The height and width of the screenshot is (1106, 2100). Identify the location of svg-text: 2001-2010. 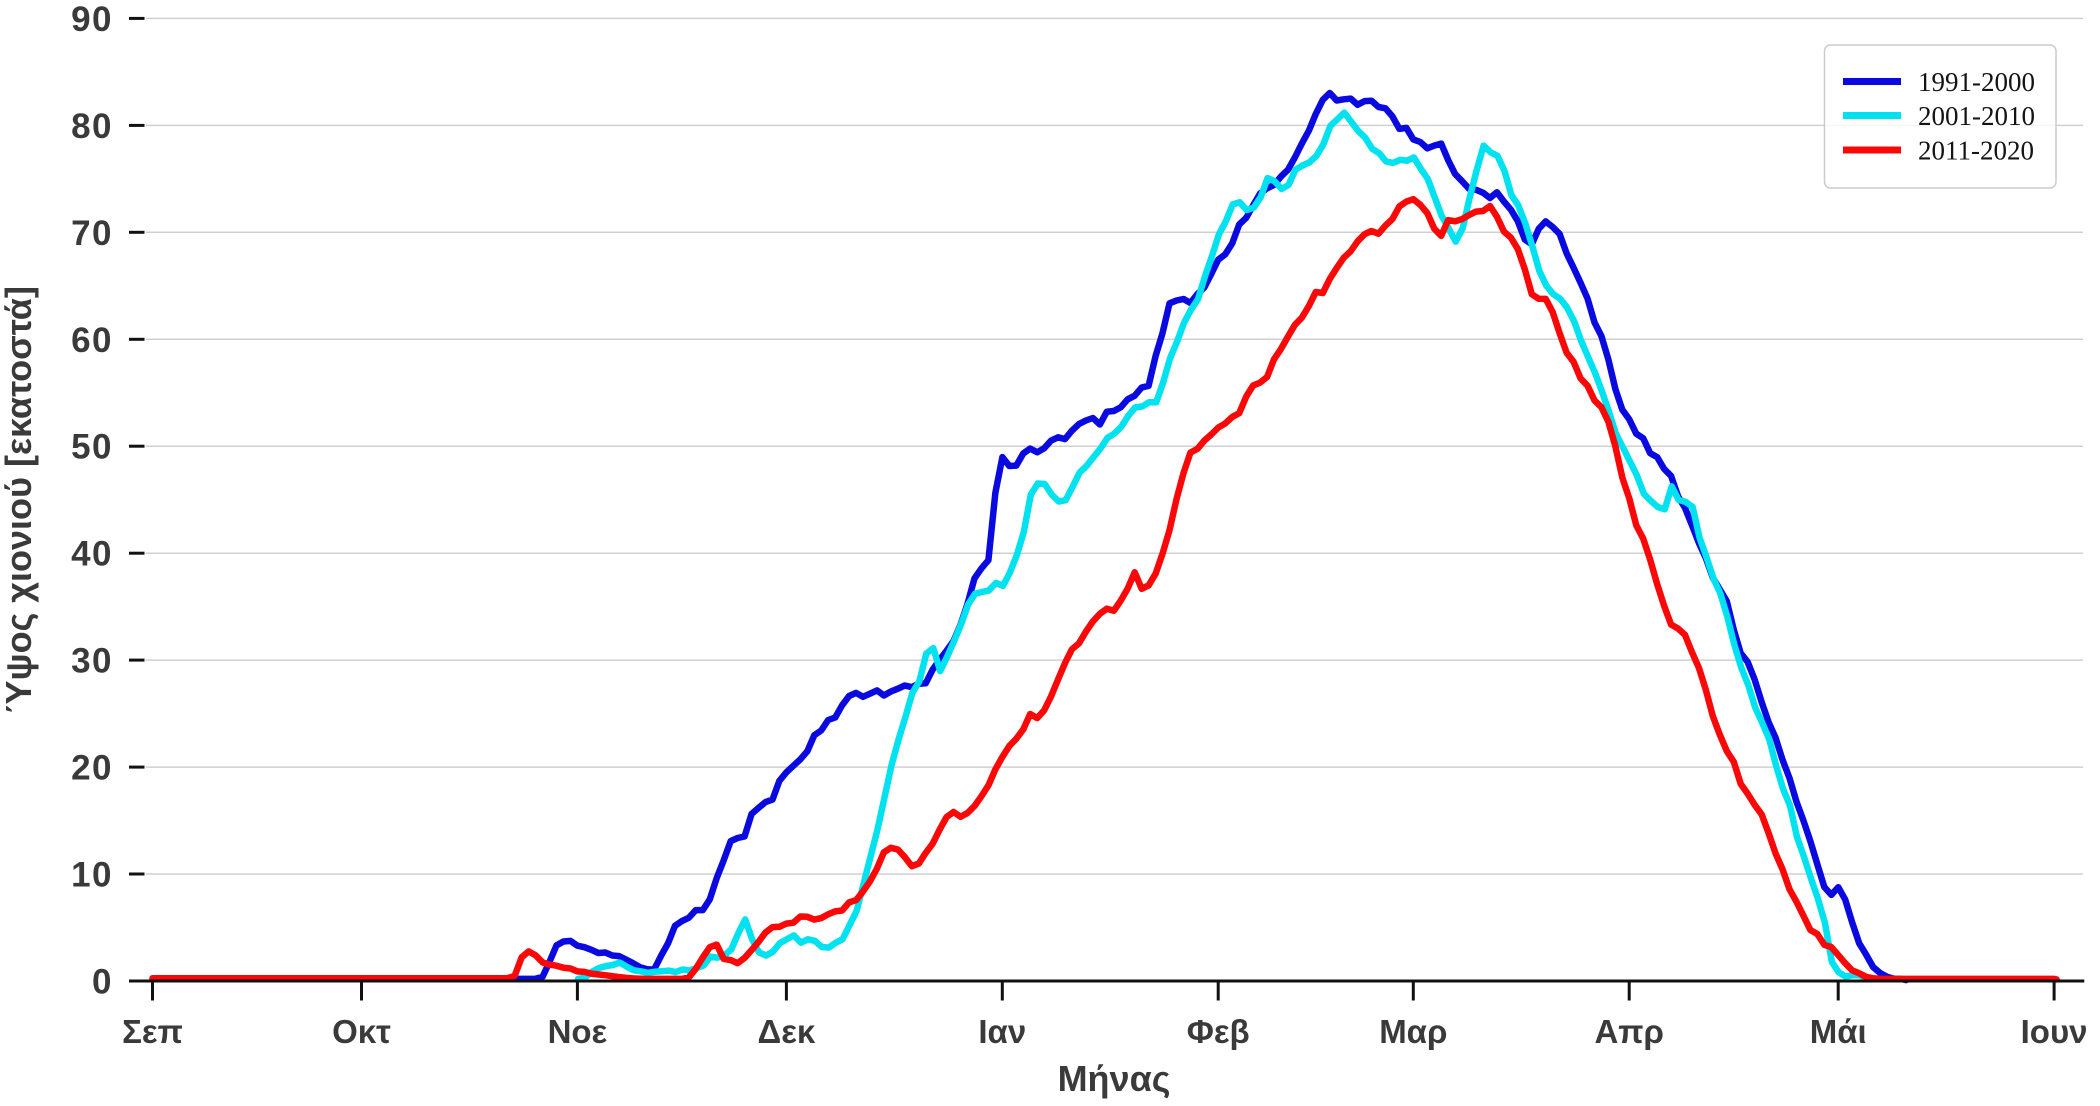
(1976, 116).